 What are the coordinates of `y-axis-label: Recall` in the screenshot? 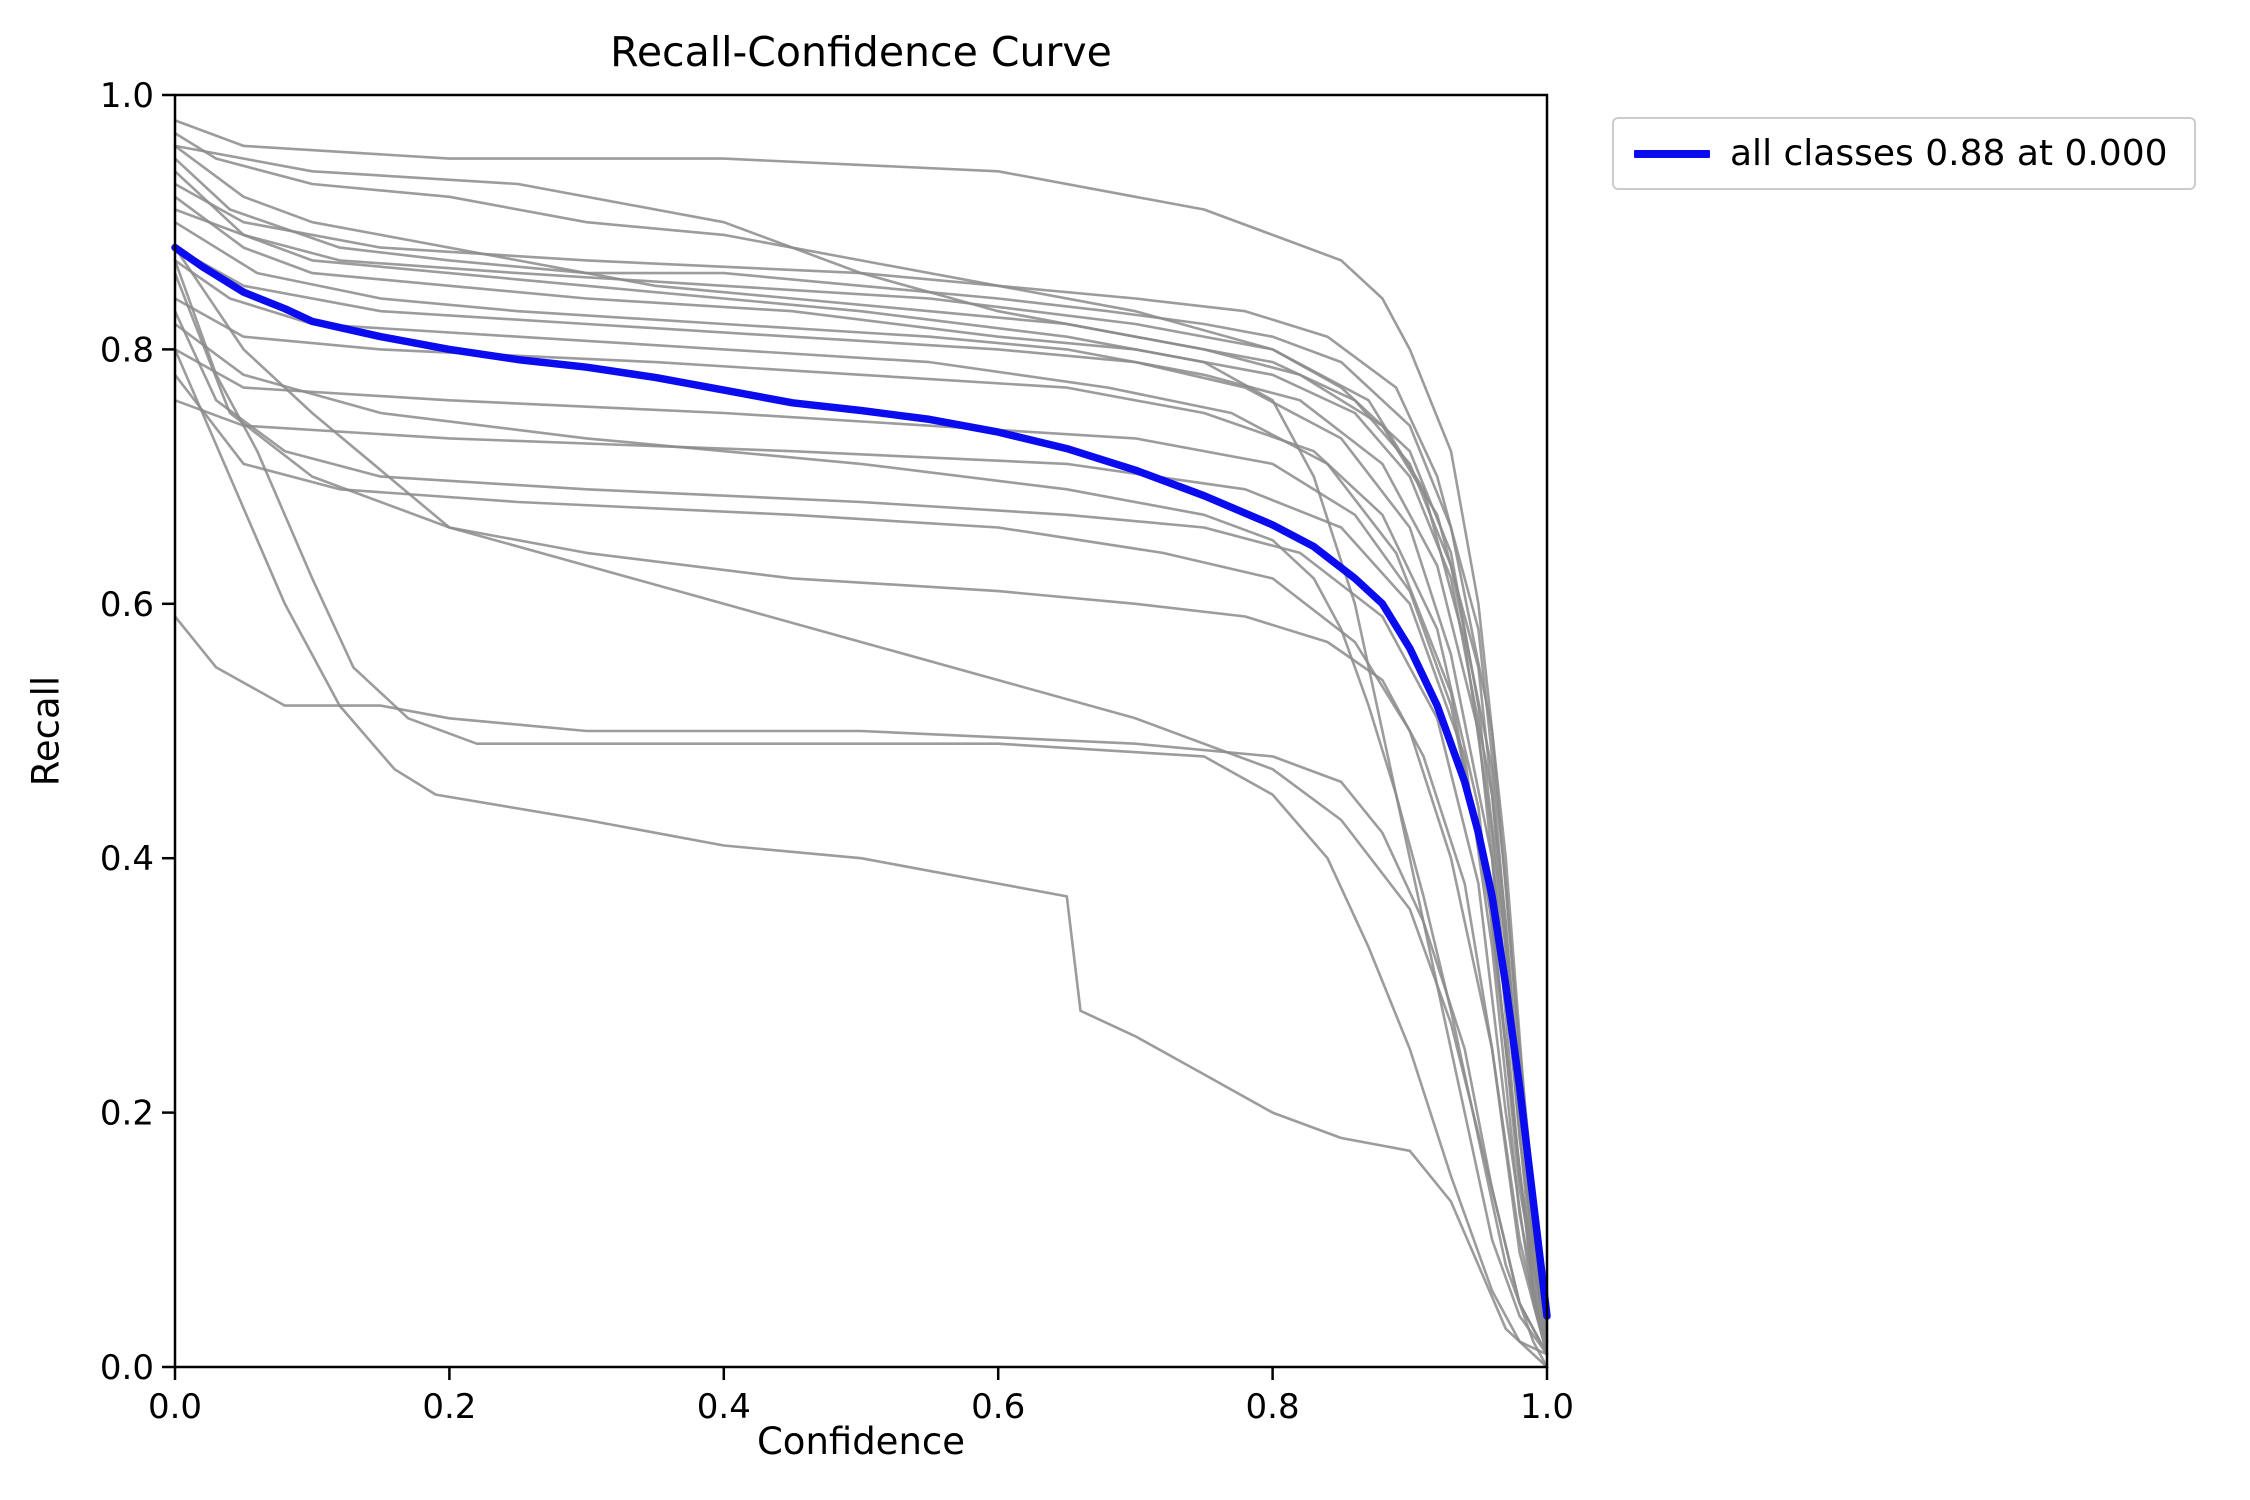 It's located at (46, 731).